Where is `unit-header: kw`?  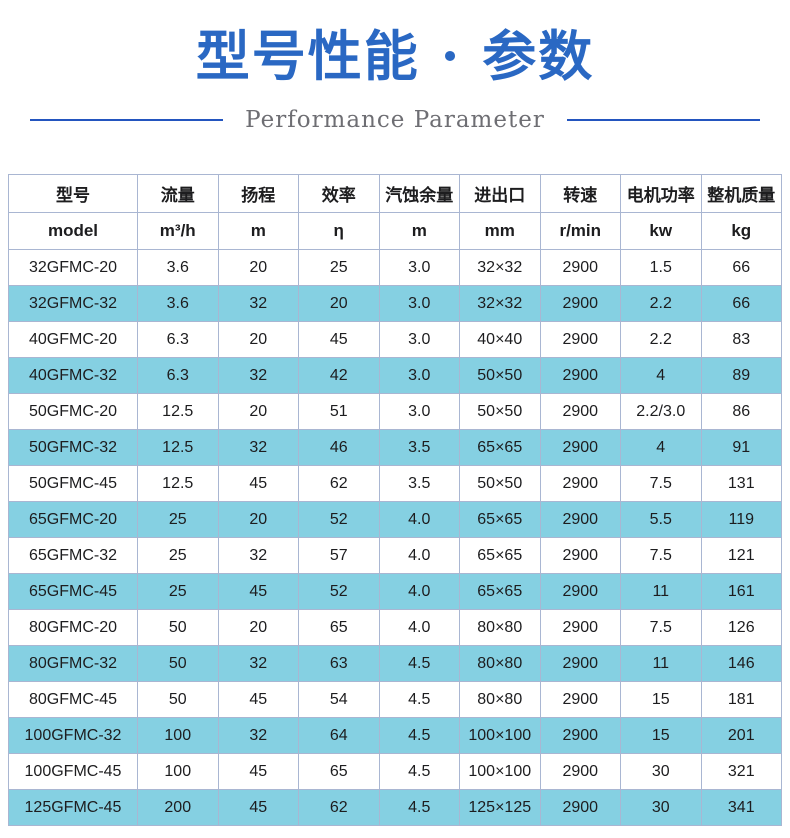
unit-header: kw is located at coordinates (661, 231).